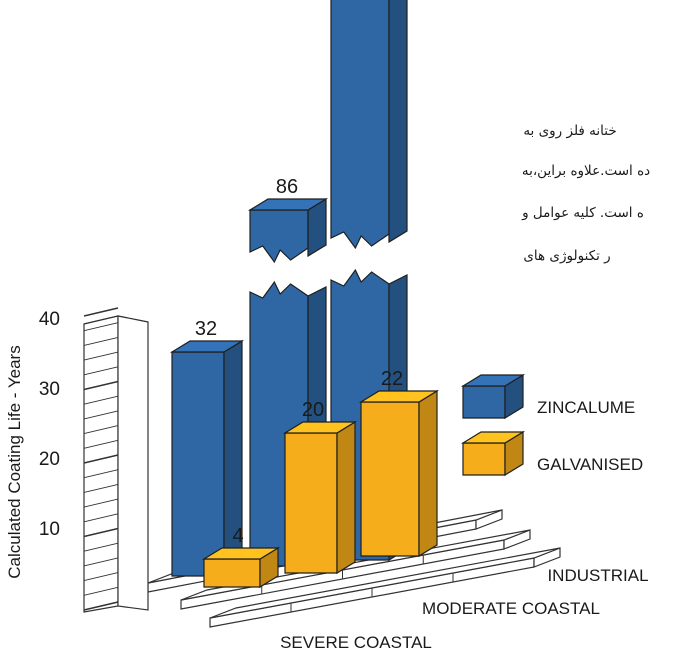 The width and height of the screenshot is (673, 656). What do you see at coordinates (586, 407) in the screenshot?
I see `legend-label: ZINCALUME` at bounding box center [586, 407].